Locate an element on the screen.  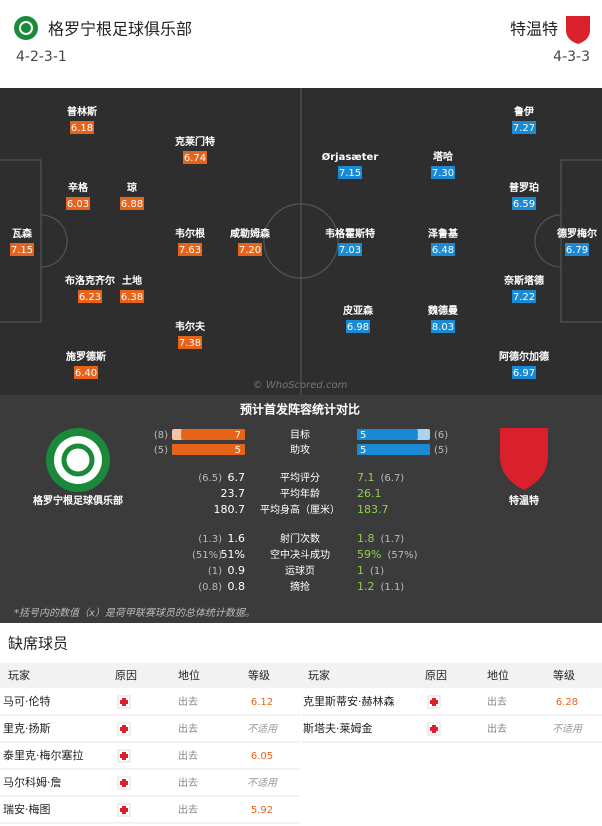
home-formation: 4-2-3-1 is located at coordinates (41, 57).